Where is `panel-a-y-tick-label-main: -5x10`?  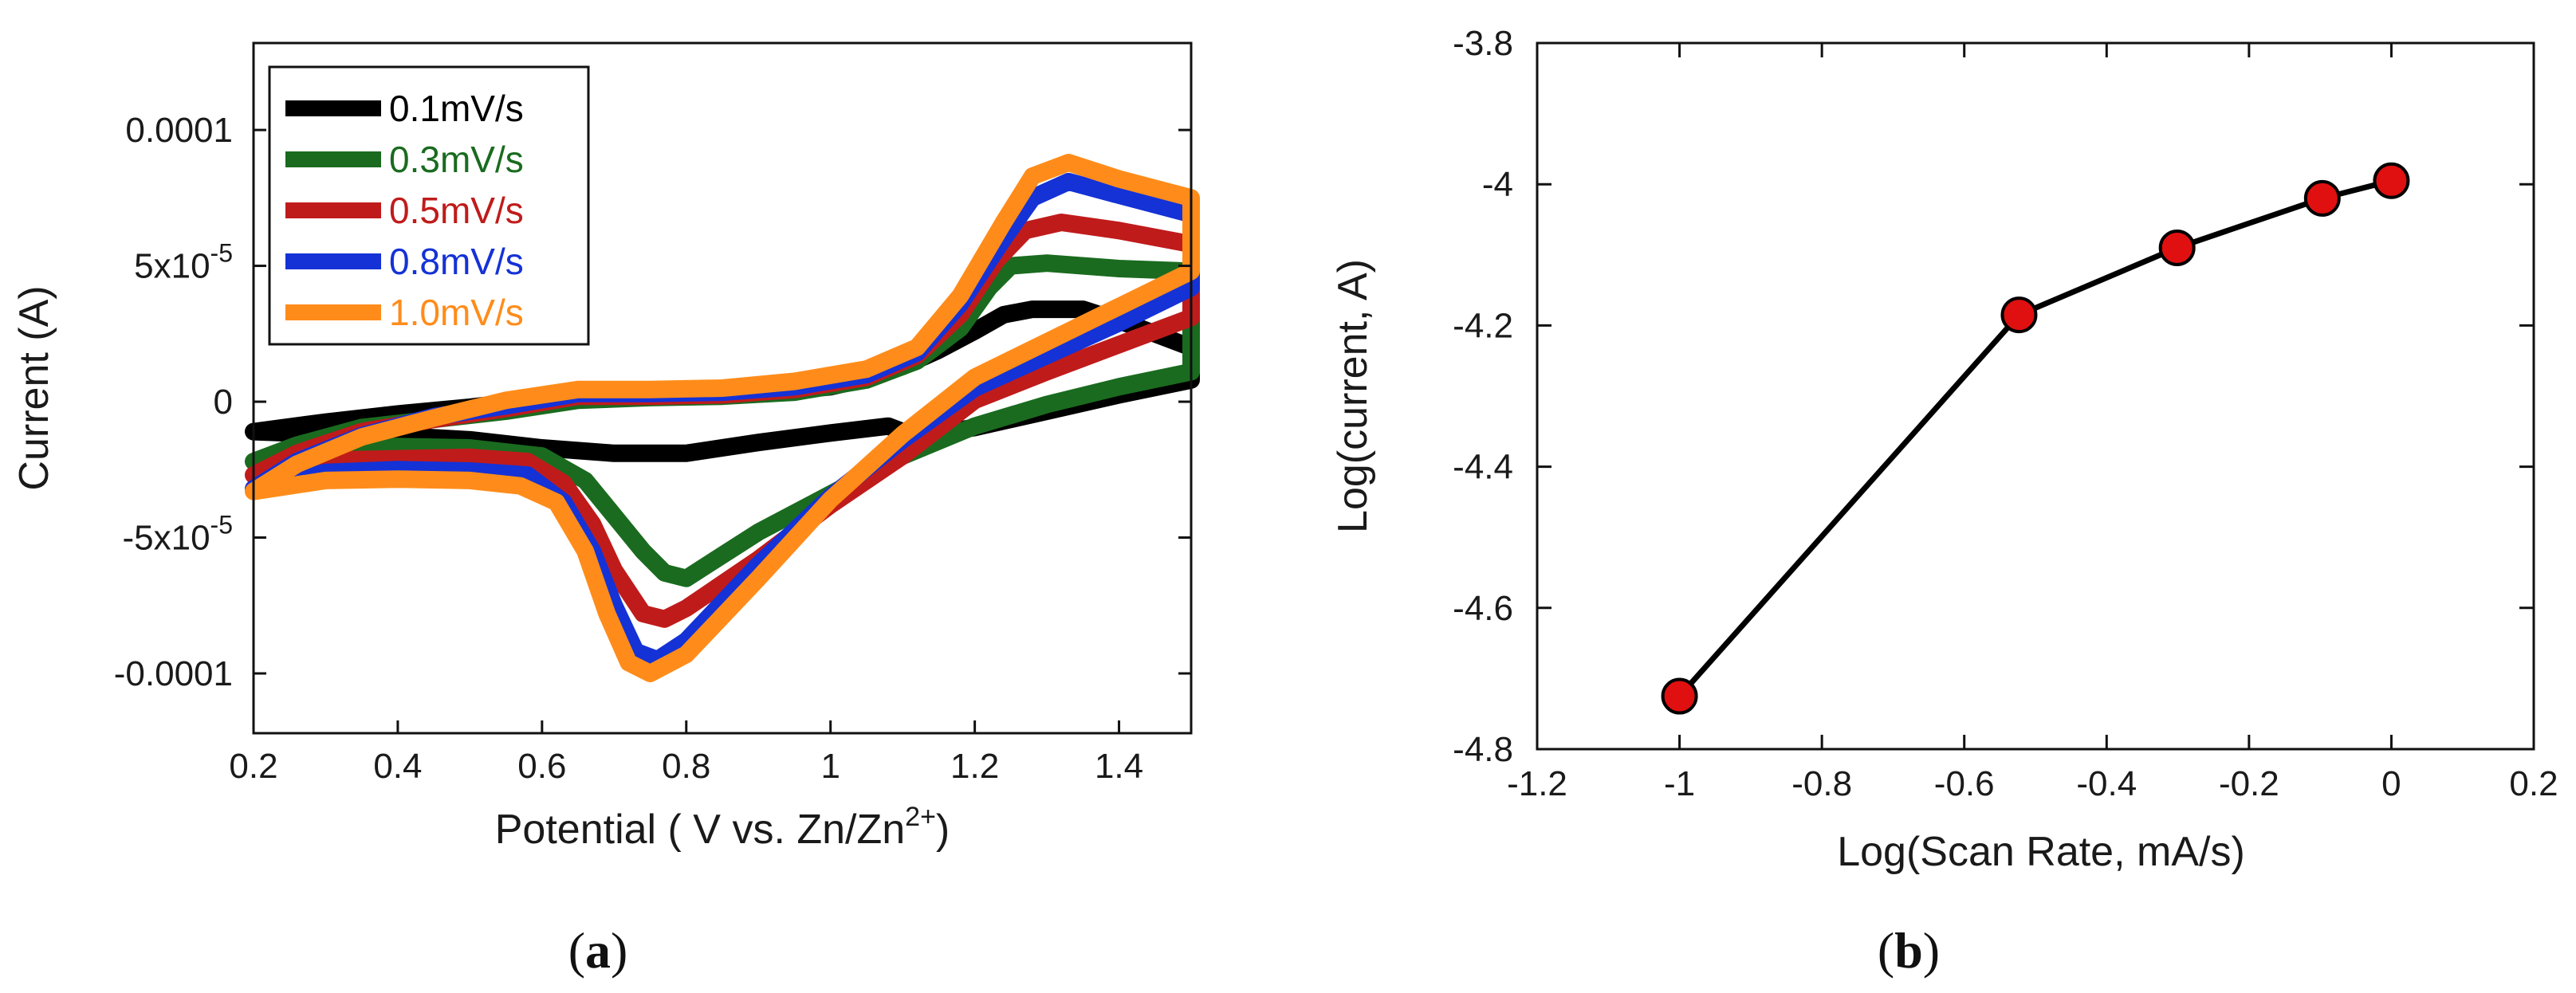
panel-a-y-tick-label-main: -5x10 is located at coordinates (166, 538).